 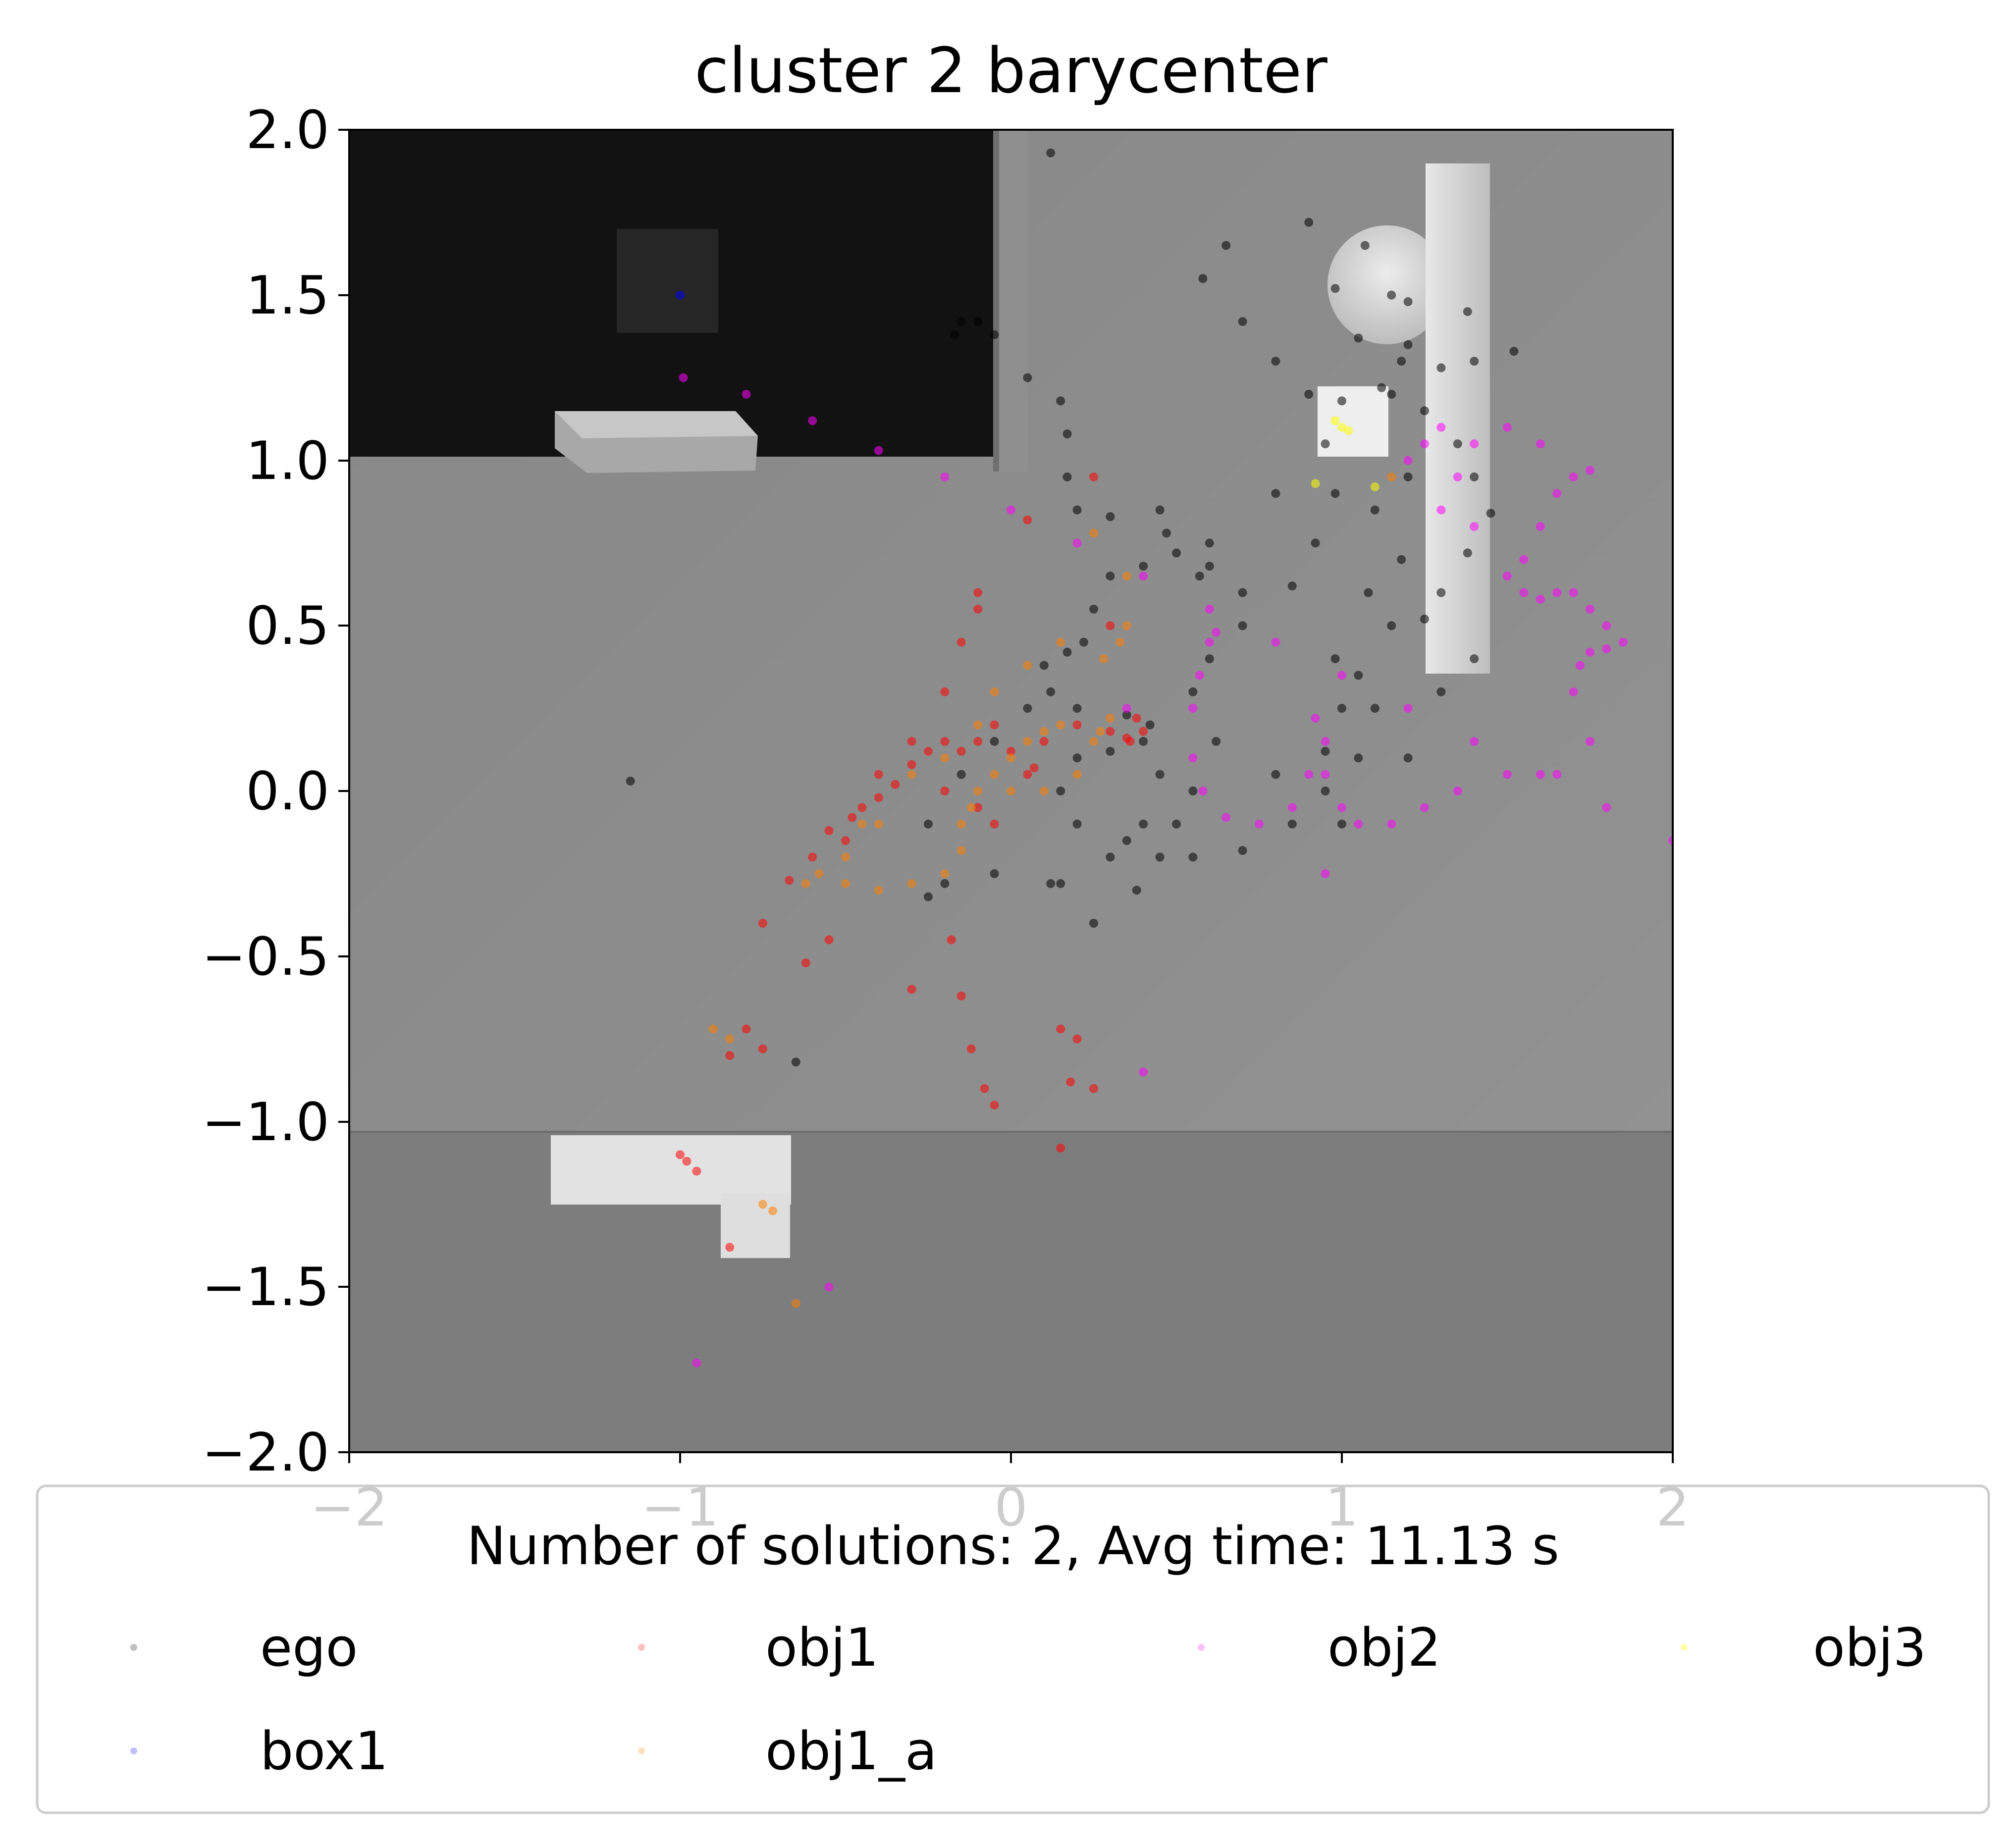 I want to click on legend-label-obj1: obj1, so click(x=822, y=1648).